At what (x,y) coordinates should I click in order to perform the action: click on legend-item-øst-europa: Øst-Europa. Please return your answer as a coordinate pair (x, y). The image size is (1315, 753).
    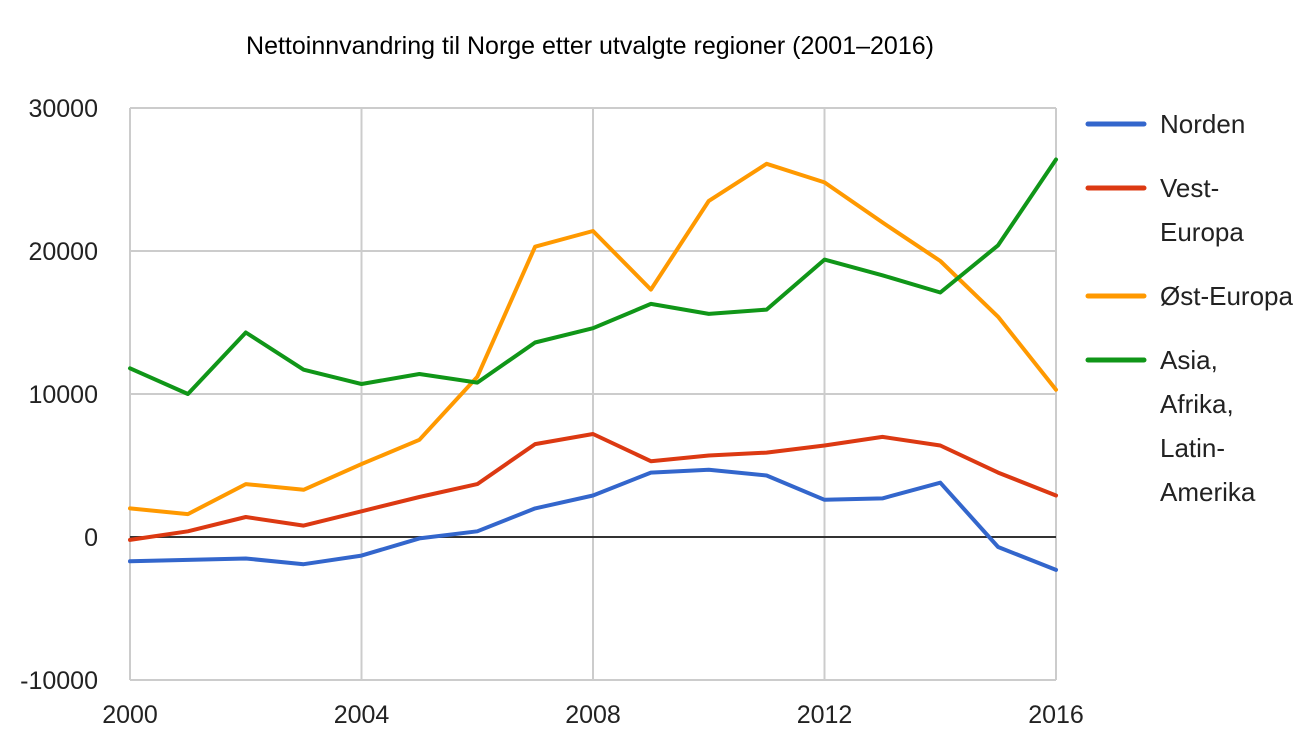
    Looking at the image, I should click on (1189, 296).